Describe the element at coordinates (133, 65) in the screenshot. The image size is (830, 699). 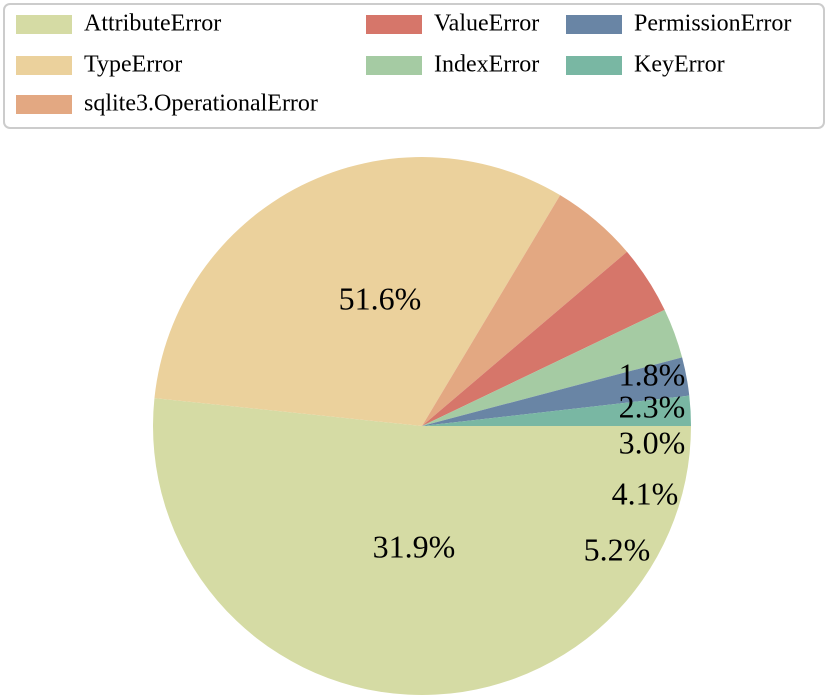
I see `legend-label: TypeError` at that location.